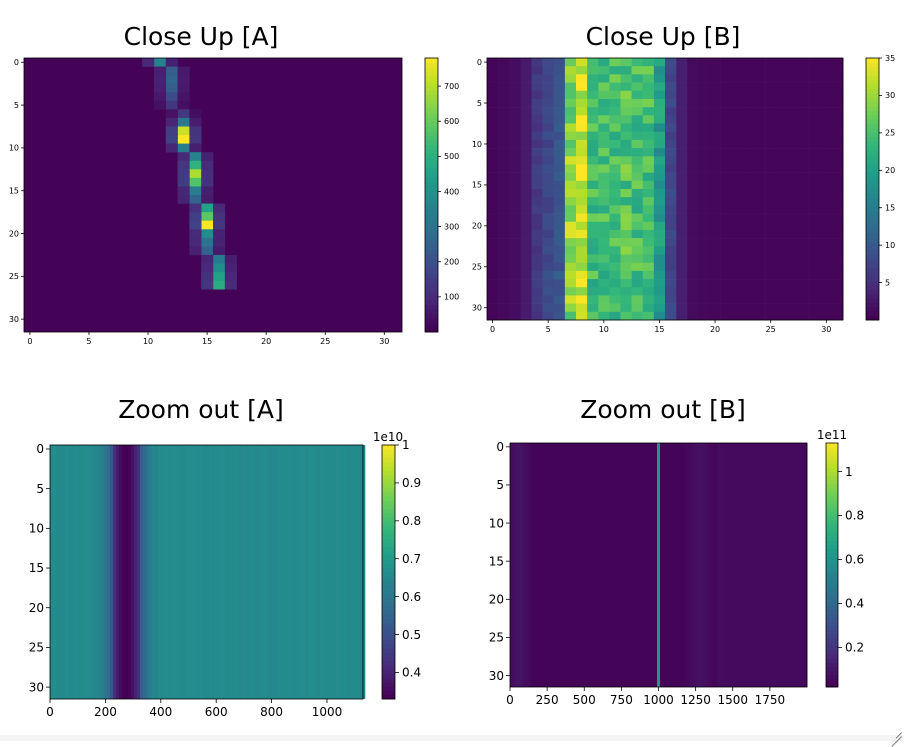  Describe the element at coordinates (826, 329) in the screenshot. I see `x-tick-label: 30` at that location.